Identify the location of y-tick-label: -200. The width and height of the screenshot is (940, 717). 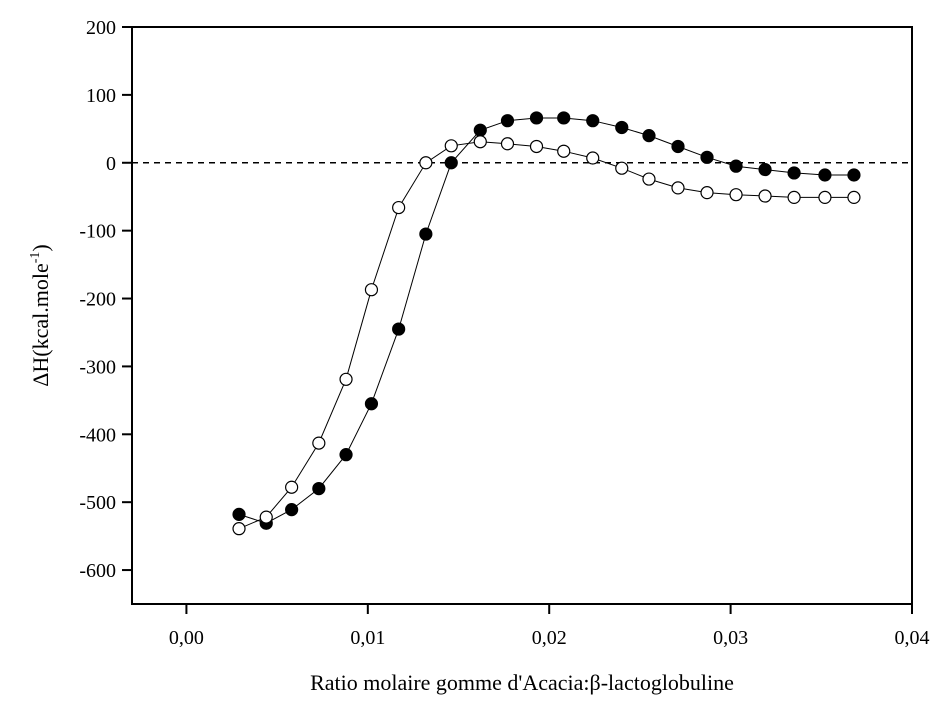
(97, 300).